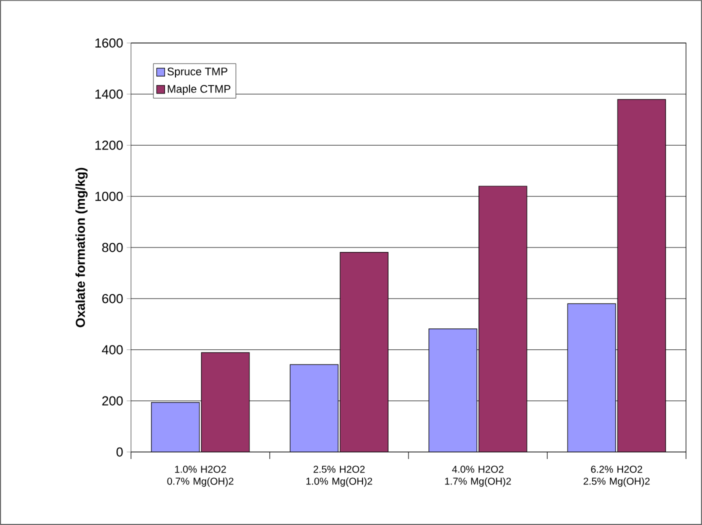 This screenshot has width=702, height=525. What do you see at coordinates (109, 94) in the screenshot?
I see `y-tick-label: 1400` at bounding box center [109, 94].